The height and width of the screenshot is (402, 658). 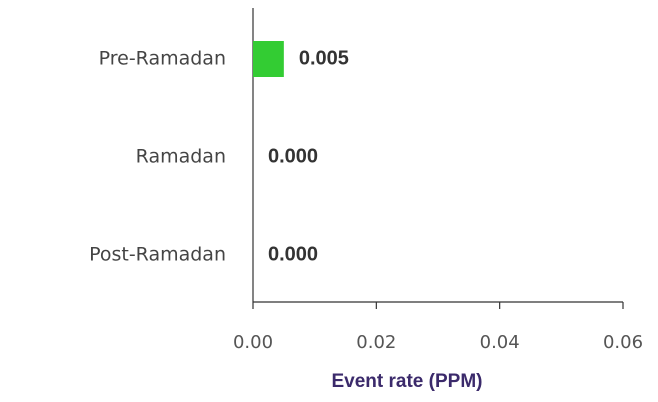 I want to click on y-tick-label: Post-Ramadan, so click(x=157, y=255).